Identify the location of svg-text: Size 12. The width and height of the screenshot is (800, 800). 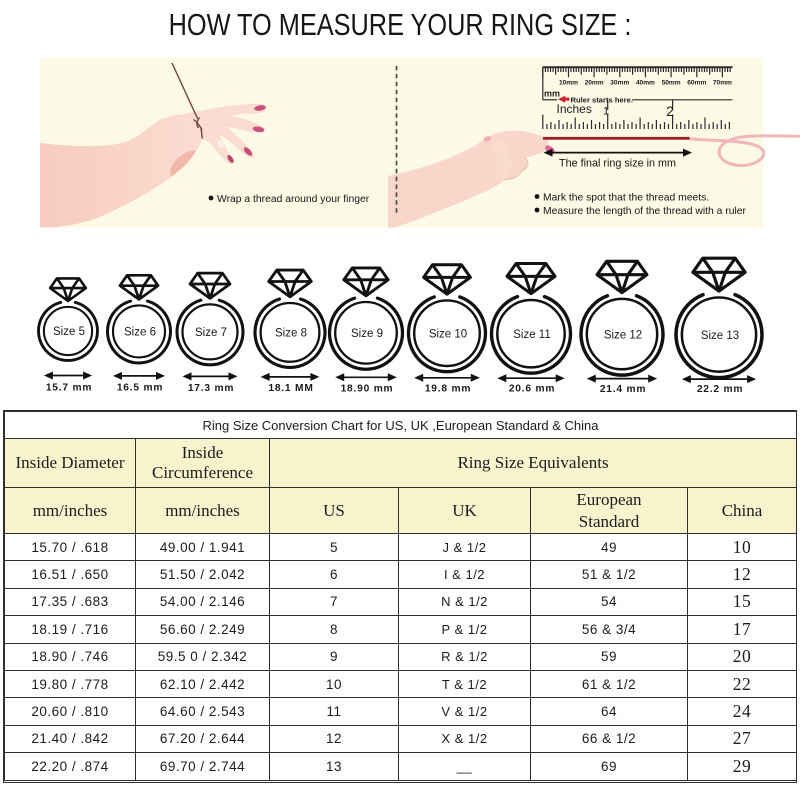
(623, 335).